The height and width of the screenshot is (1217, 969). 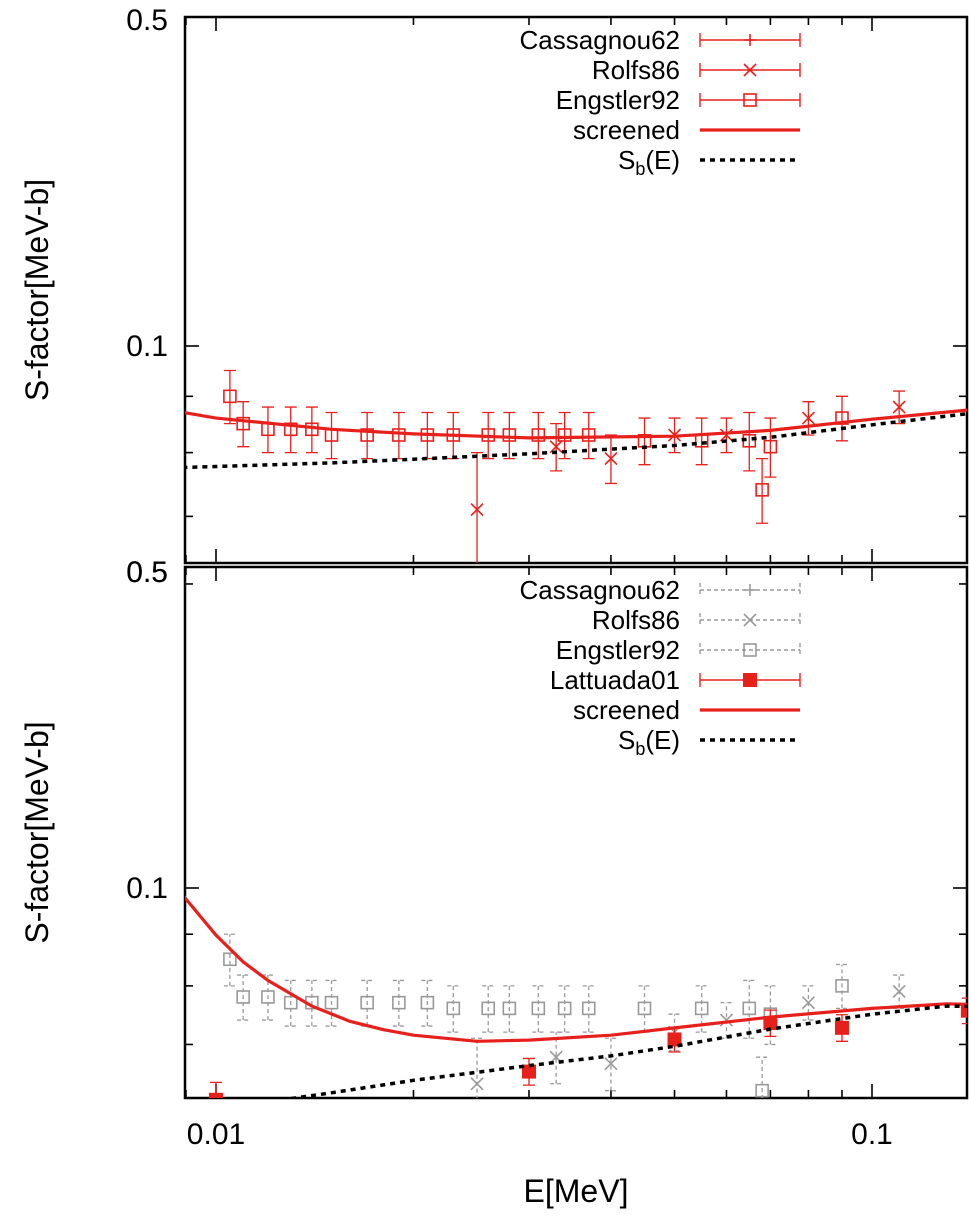 I want to click on legend-item: Rolfs86, so click(x=696, y=70).